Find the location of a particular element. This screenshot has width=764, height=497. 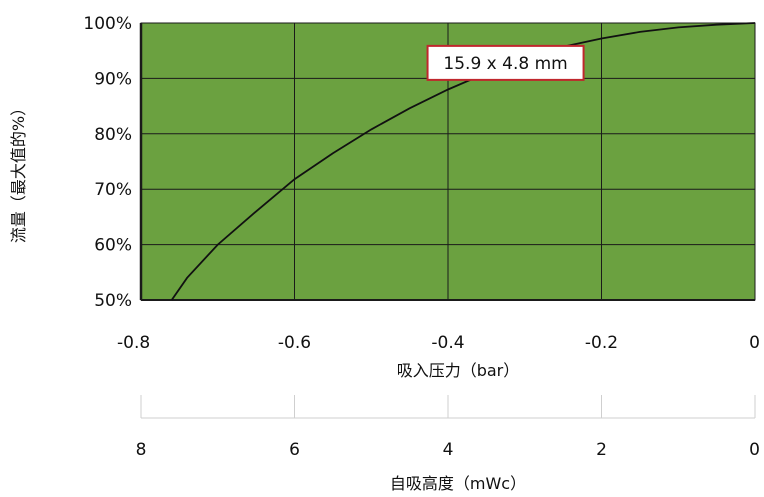

y-tick-label: 60% is located at coordinates (113, 246).